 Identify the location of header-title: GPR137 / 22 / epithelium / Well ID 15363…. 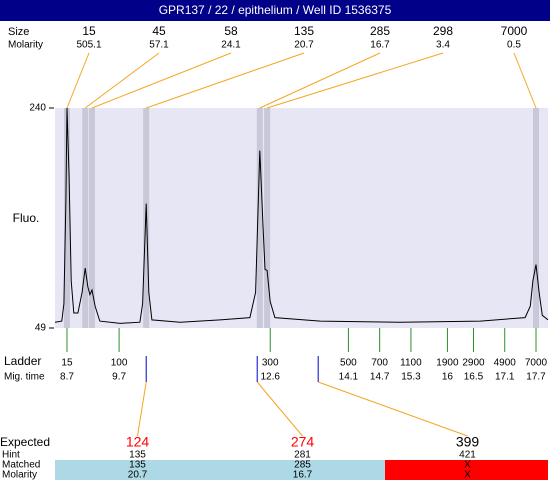
(275, 10).